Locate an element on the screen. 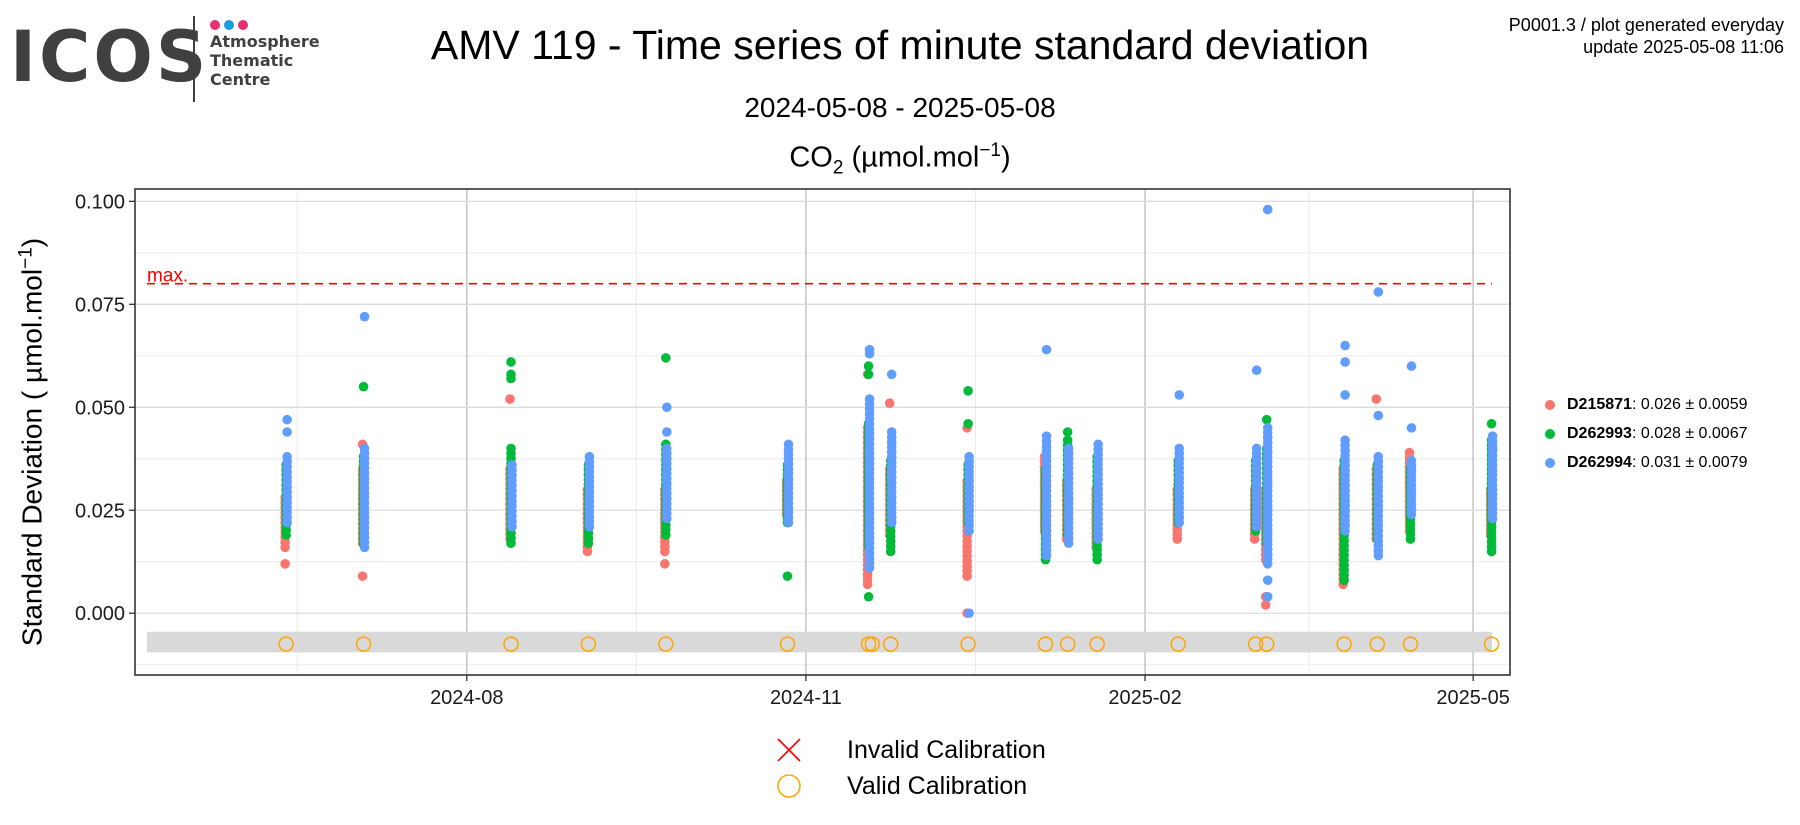 This screenshot has height=825, width=1800. y-tick-label: 0.025 is located at coordinates (100, 511).